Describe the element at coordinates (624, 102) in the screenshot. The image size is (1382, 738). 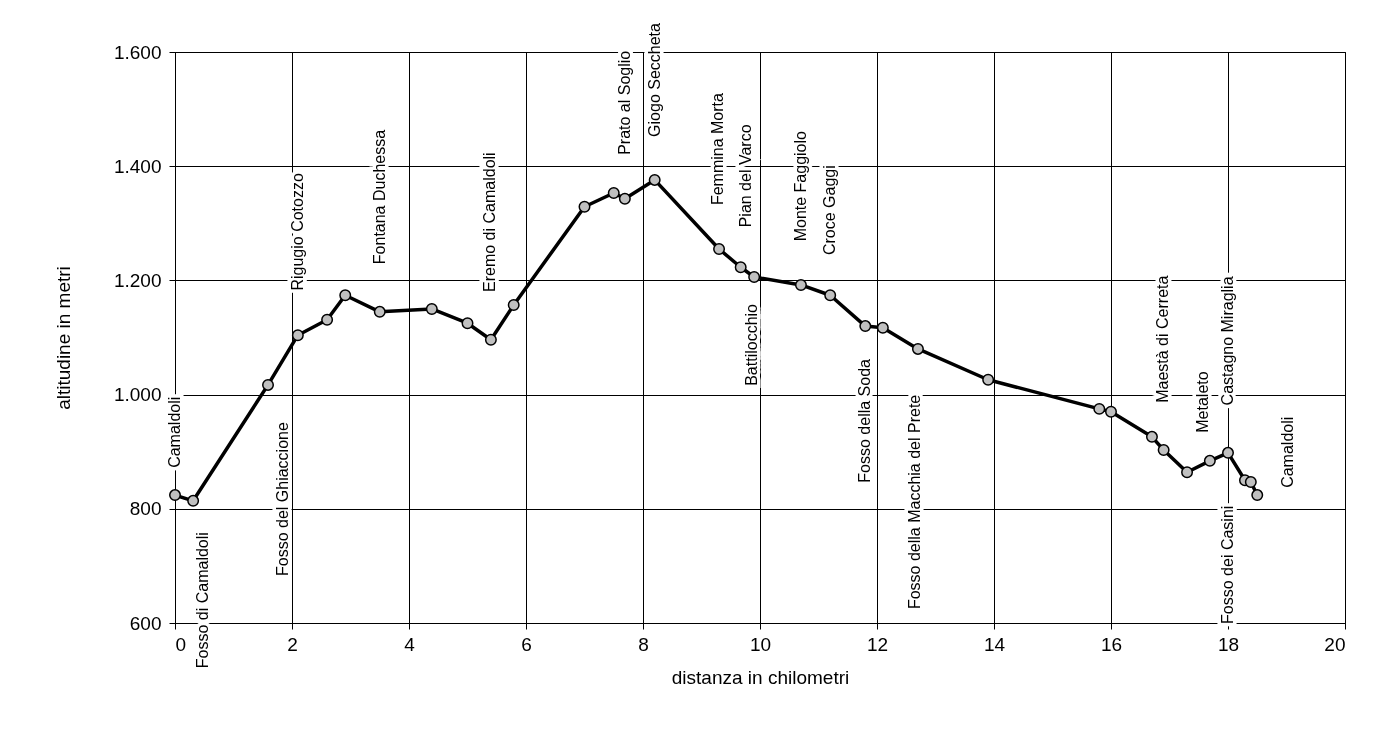
I see `annotation: Prato al Soglio` at that location.